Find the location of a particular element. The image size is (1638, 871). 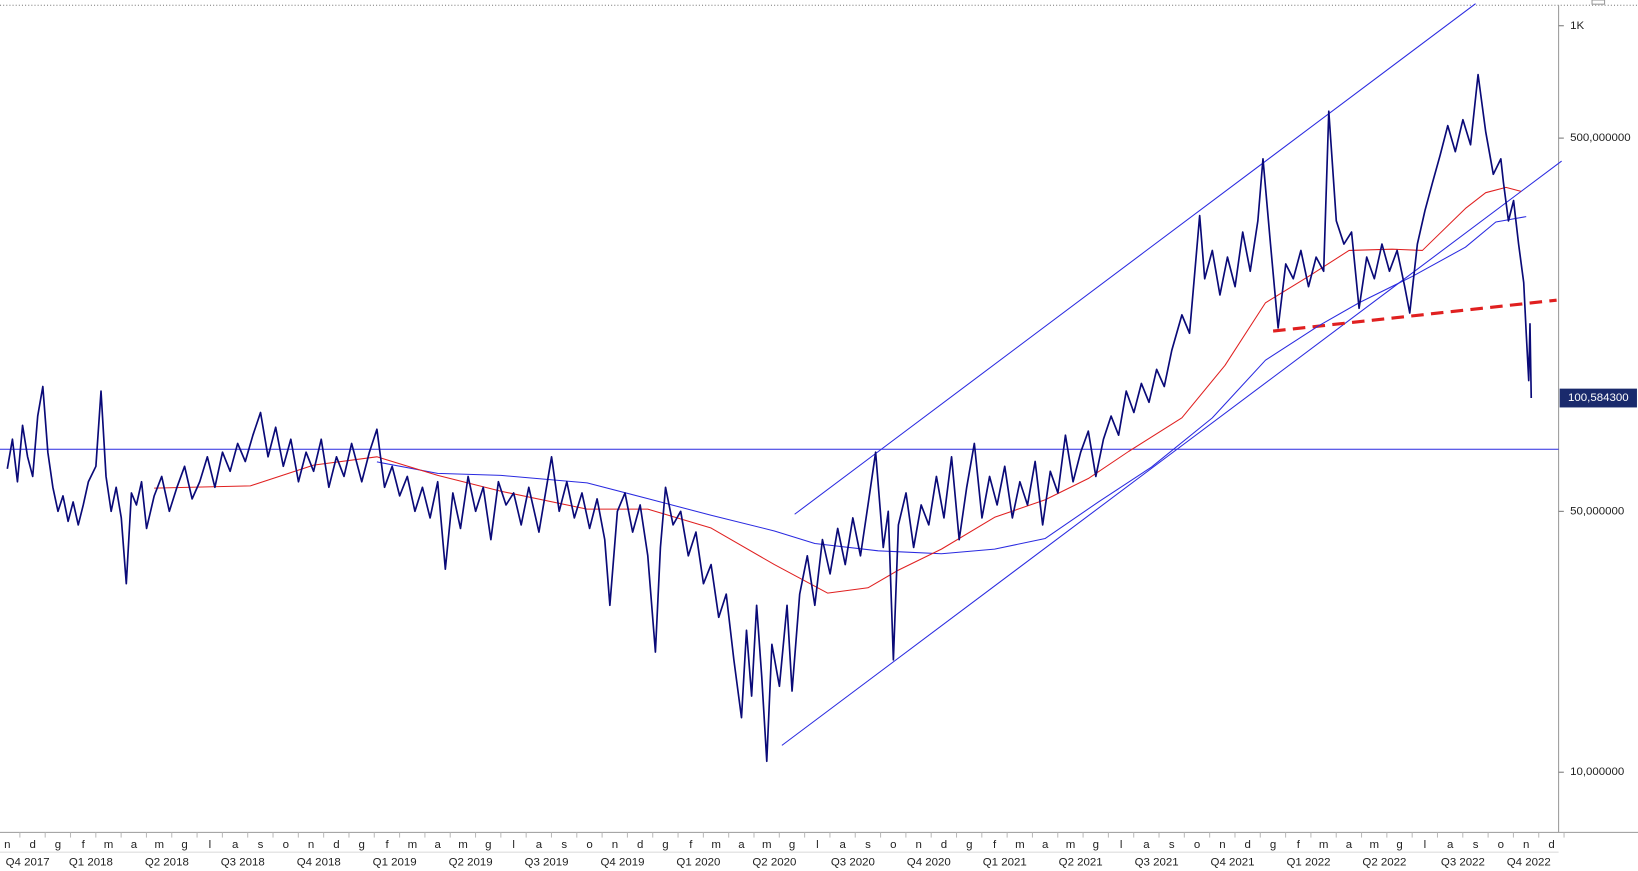

price-label: 100,584300 is located at coordinates (1598, 398).